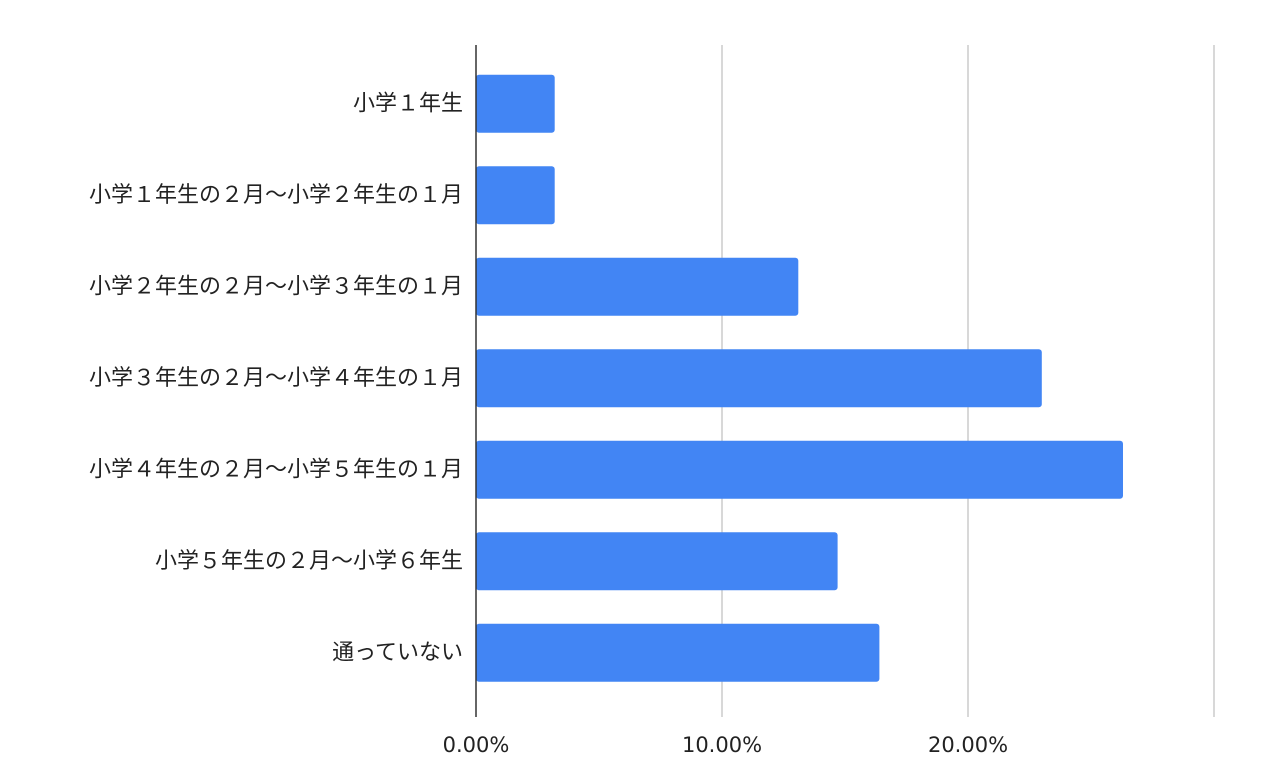 The image size is (1278, 782). Describe the element at coordinates (309, 561) in the screenshot. I see `category-label-6: 小学５年生の２月〜小学６年生` at that location.